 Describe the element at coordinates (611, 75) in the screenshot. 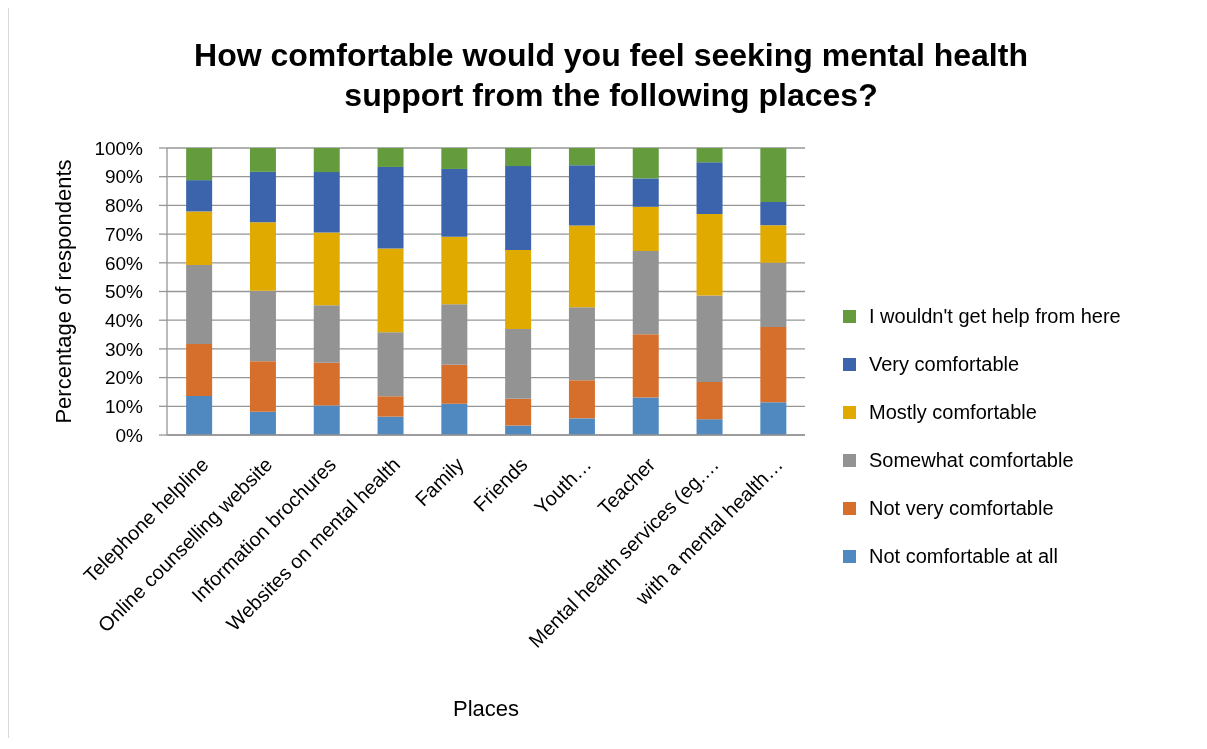

I see `chart-title: How comfortable would you feel seeking mental health support from the following places?` at that location.